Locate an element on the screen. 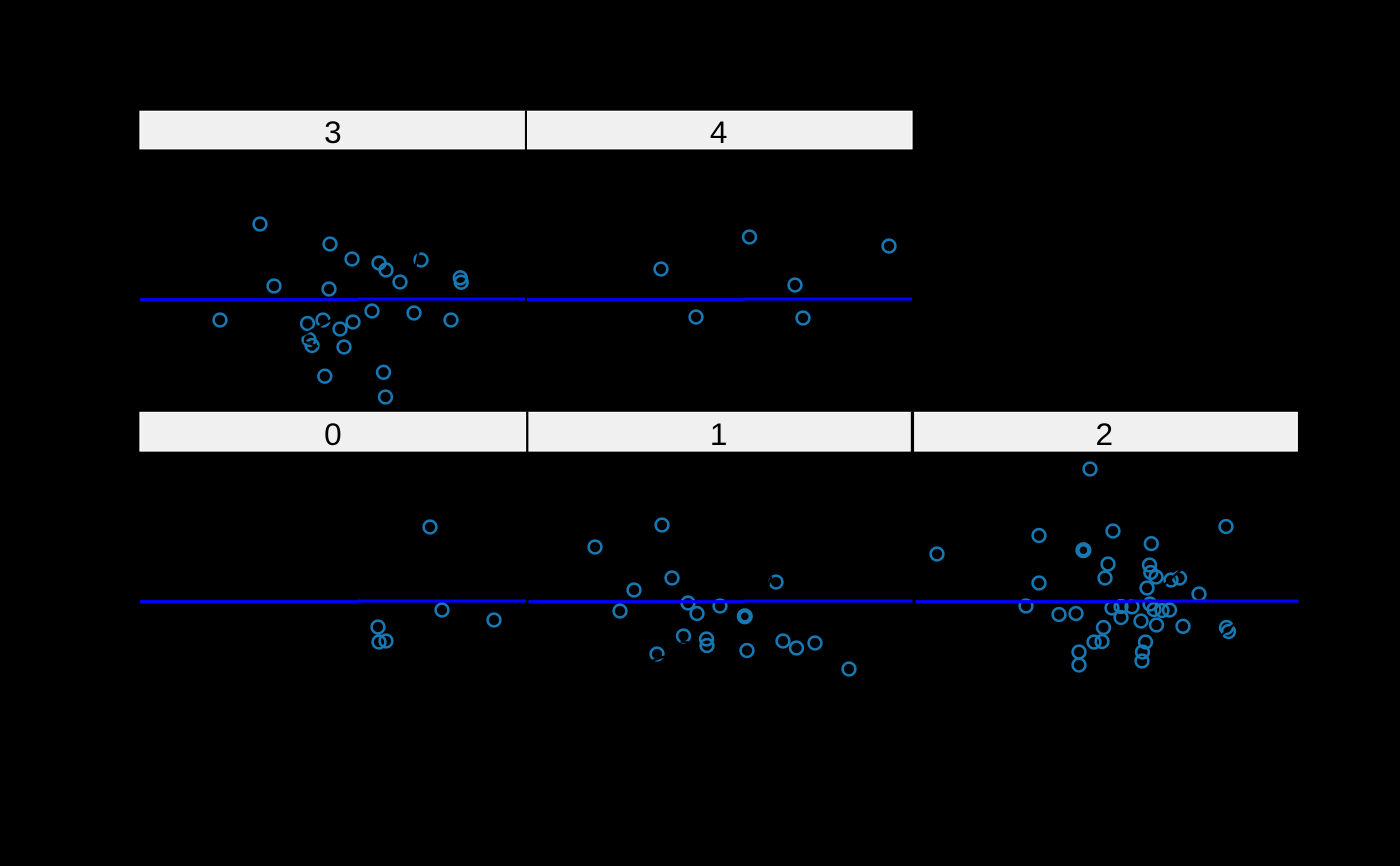 This screenshot has height=866, width=1400. svg-text: 3 is located at coordinates (333, 132).